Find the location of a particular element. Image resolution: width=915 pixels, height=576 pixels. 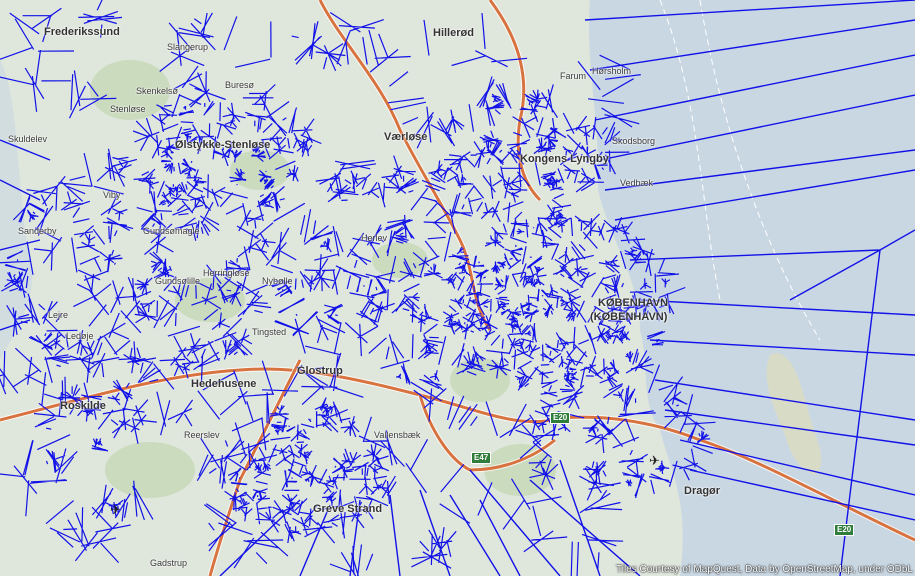

place-label: Tingsted is located at coordinates (269, 332).